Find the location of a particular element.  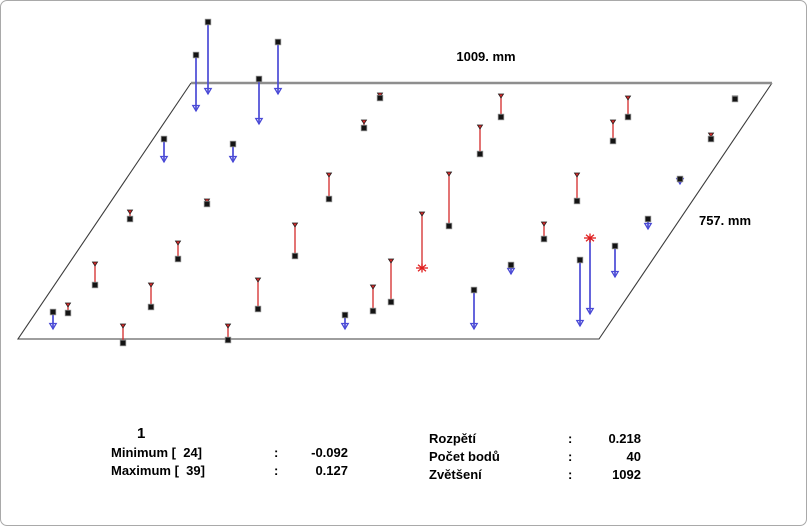

magnification-colon: : is located at coordinates (570, 474).